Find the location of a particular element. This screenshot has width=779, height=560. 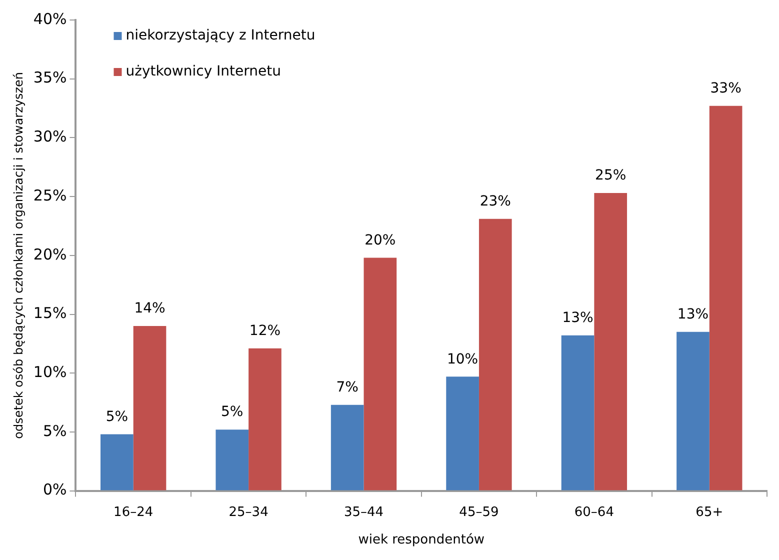

y-tick-label: 30% is located at coordinates (50, 137).